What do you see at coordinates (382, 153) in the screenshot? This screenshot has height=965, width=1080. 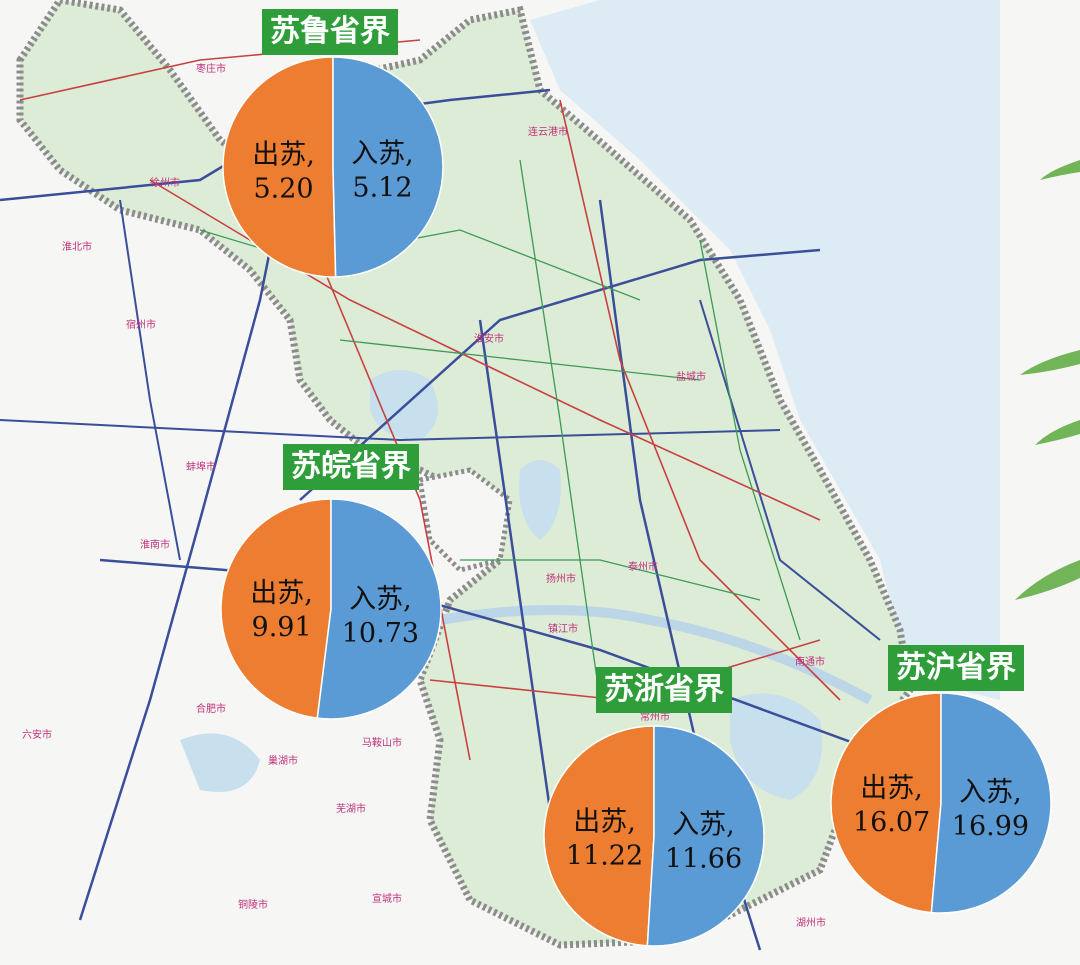 I see `in-label-su-lu: 入苏,` at bounding box center [382, 153].